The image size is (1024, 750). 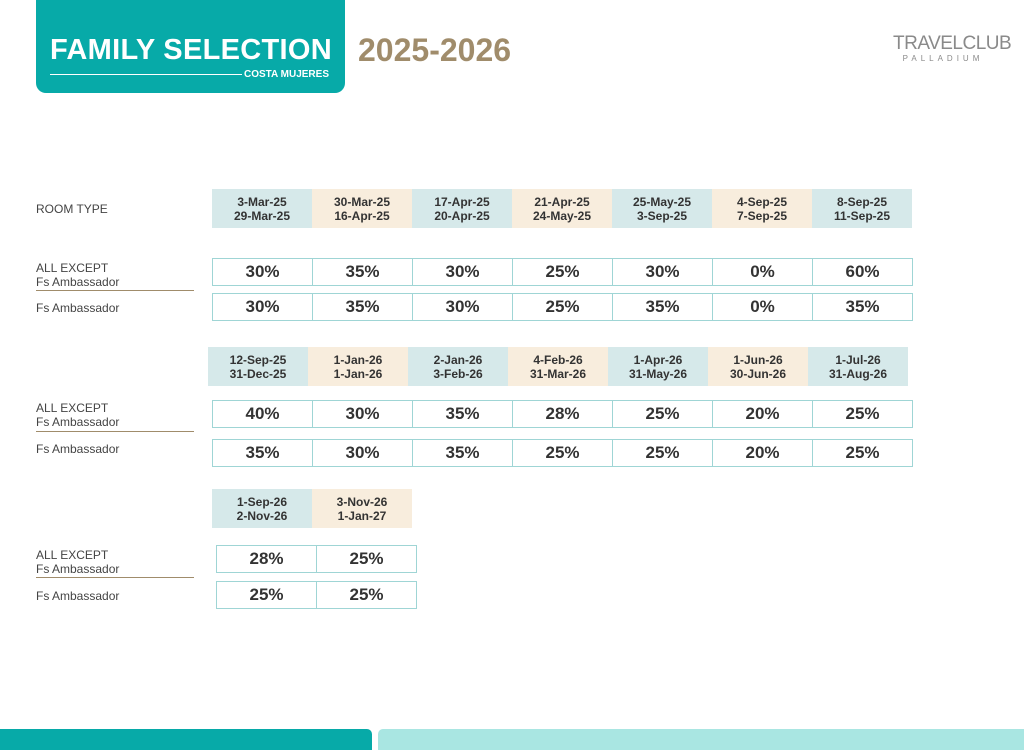 I want to click on period-header: 1-Jan-26 1-Jan-26, so click(x=358, y=366).